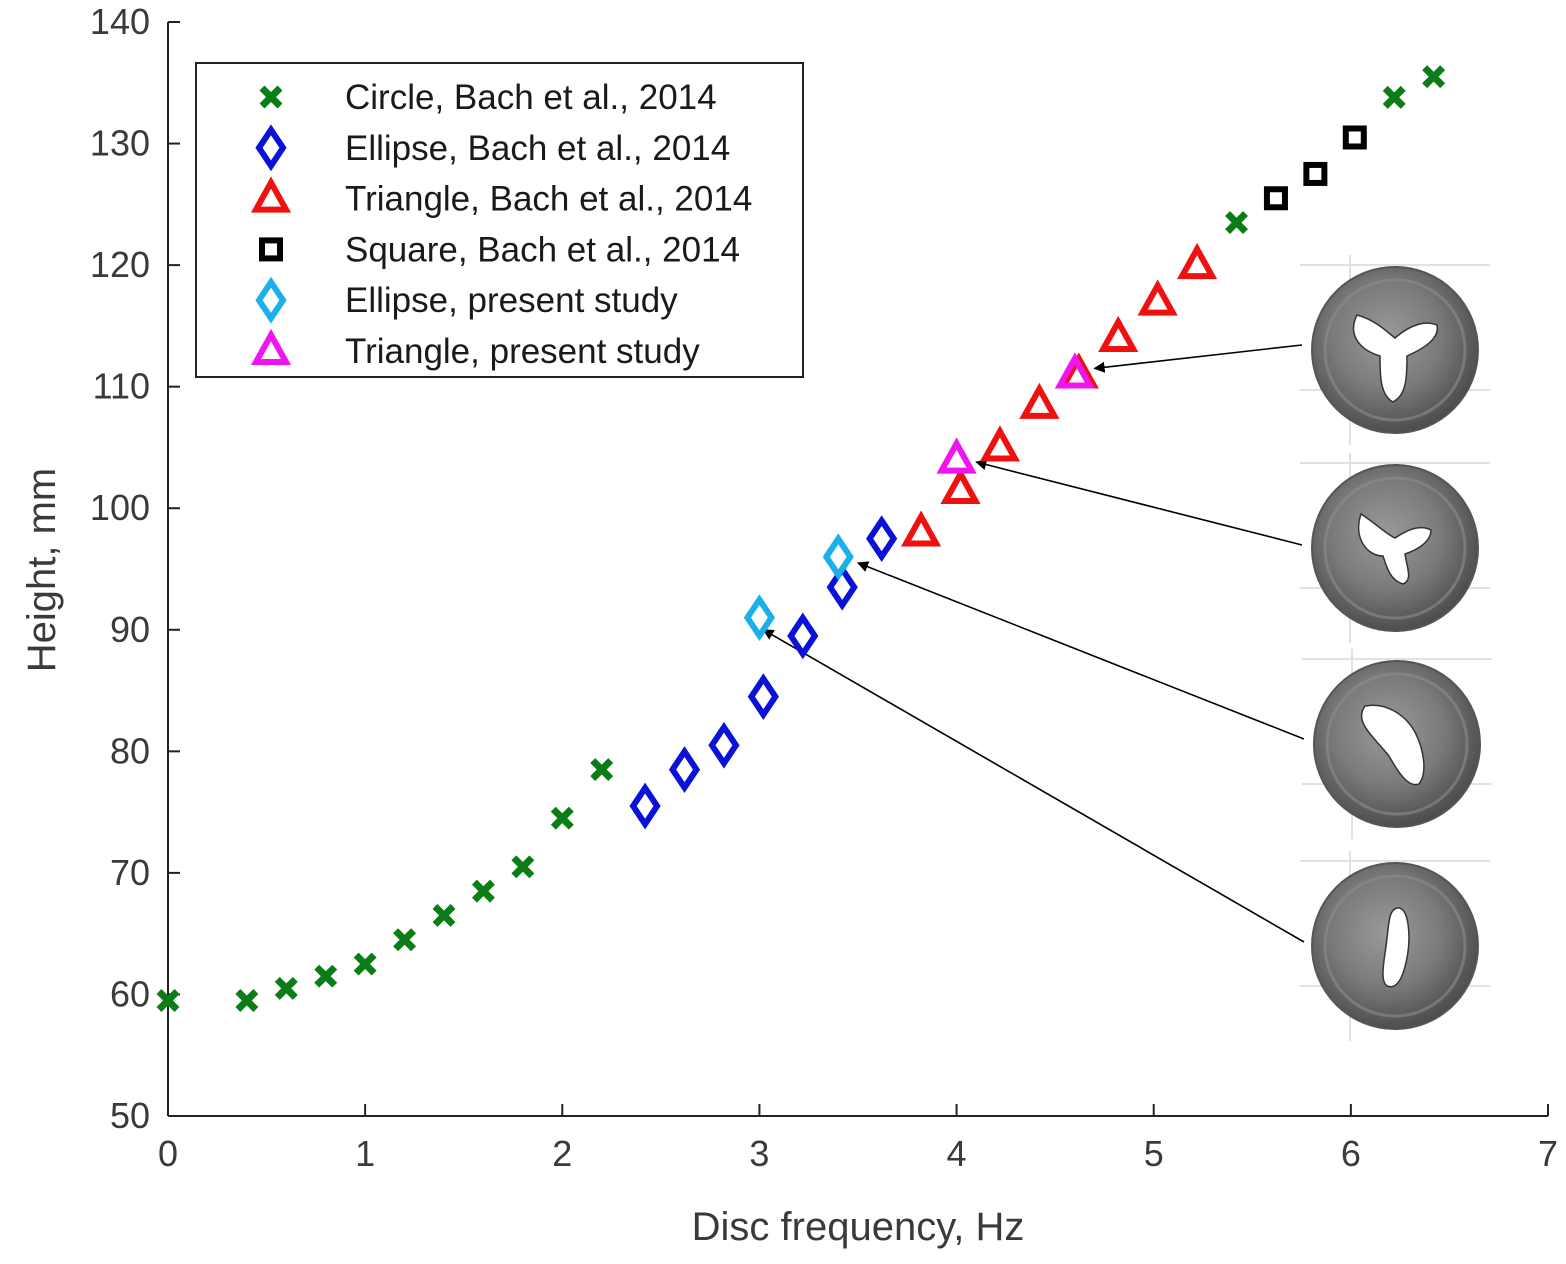 This screenshot has width=1566, height=1264. I want to click on series-ellipse-bach-et-al-2014, so click(763, 672).